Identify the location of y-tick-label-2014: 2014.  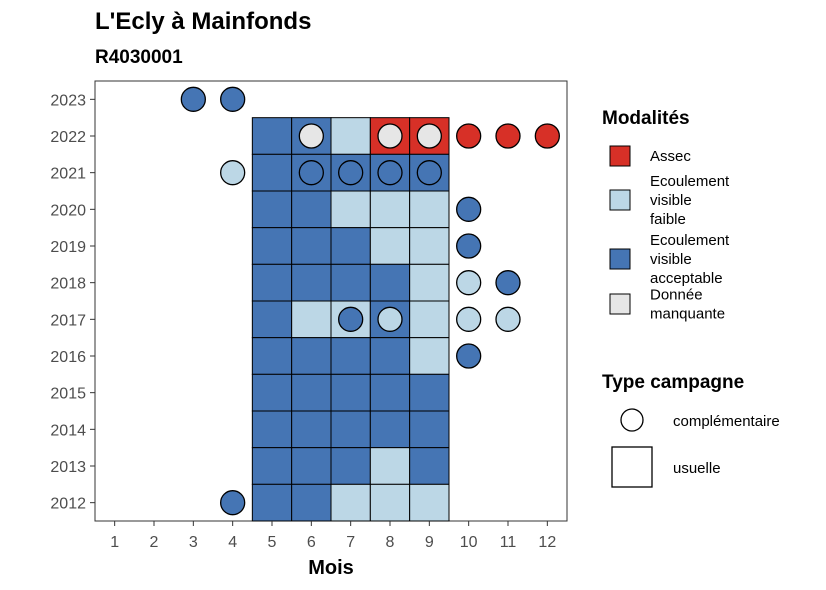
(68, 430).